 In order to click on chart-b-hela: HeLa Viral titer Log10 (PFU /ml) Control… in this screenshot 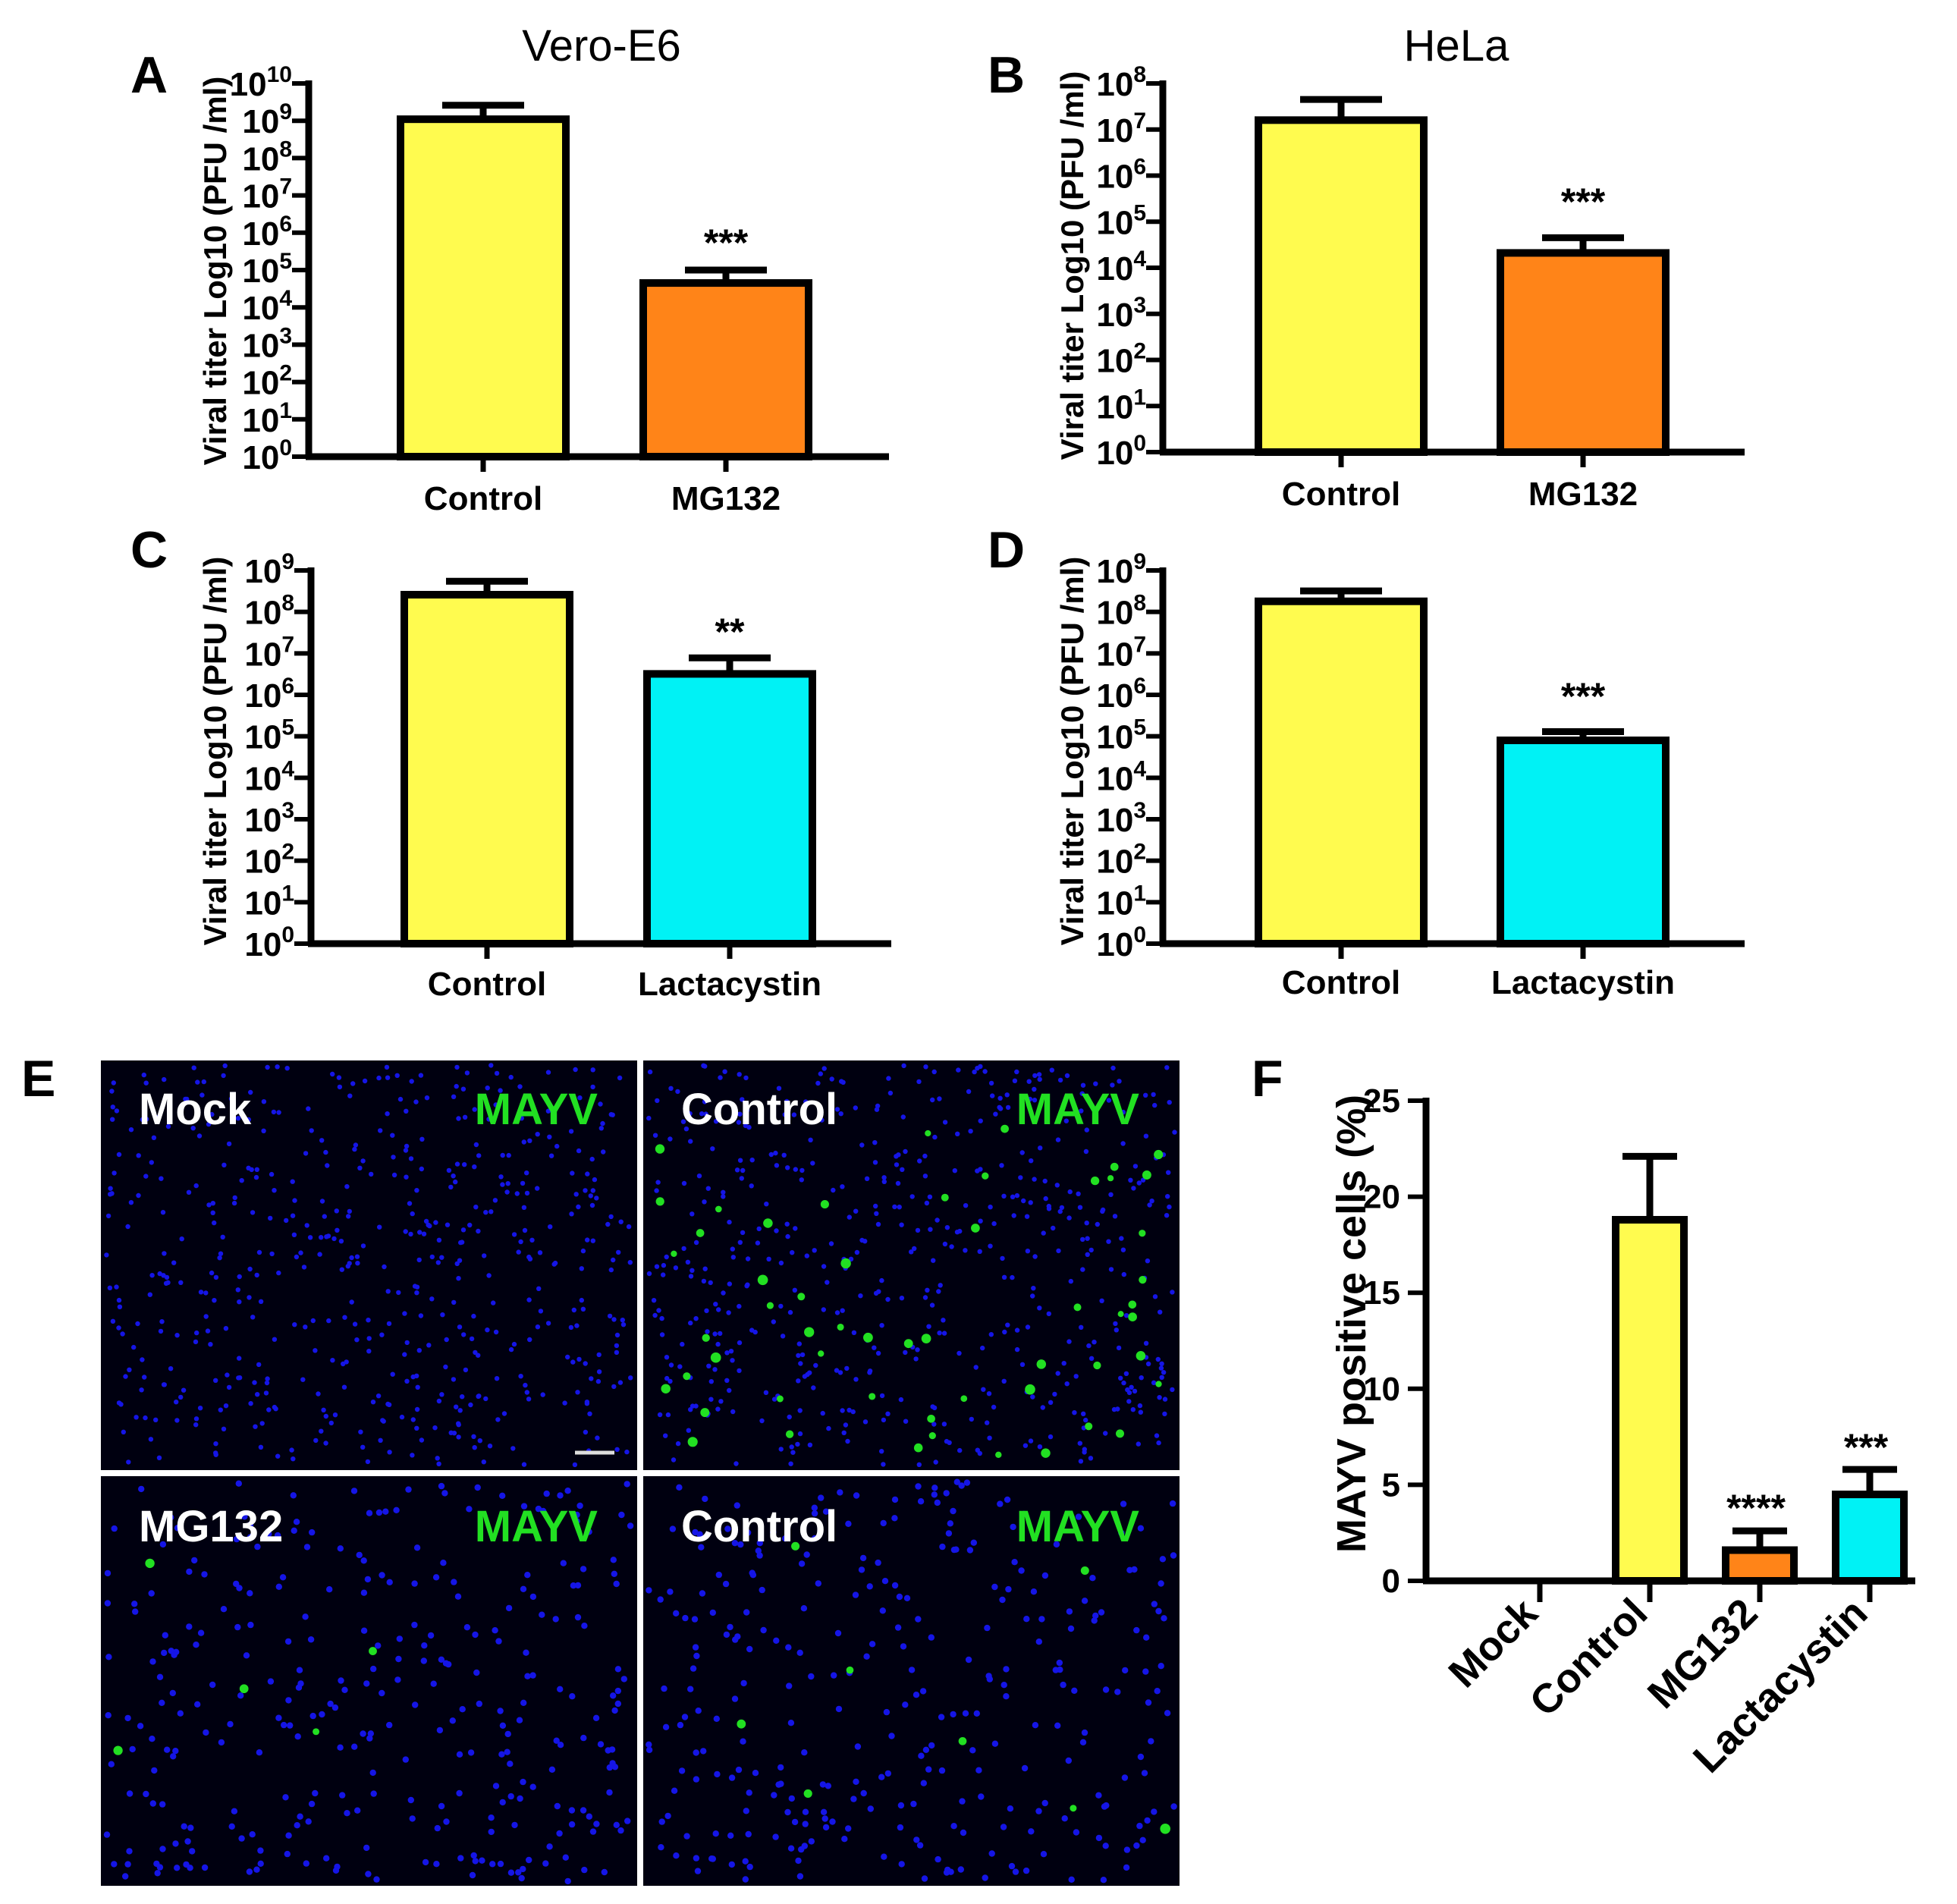, I will do `click(1399, 267)`.